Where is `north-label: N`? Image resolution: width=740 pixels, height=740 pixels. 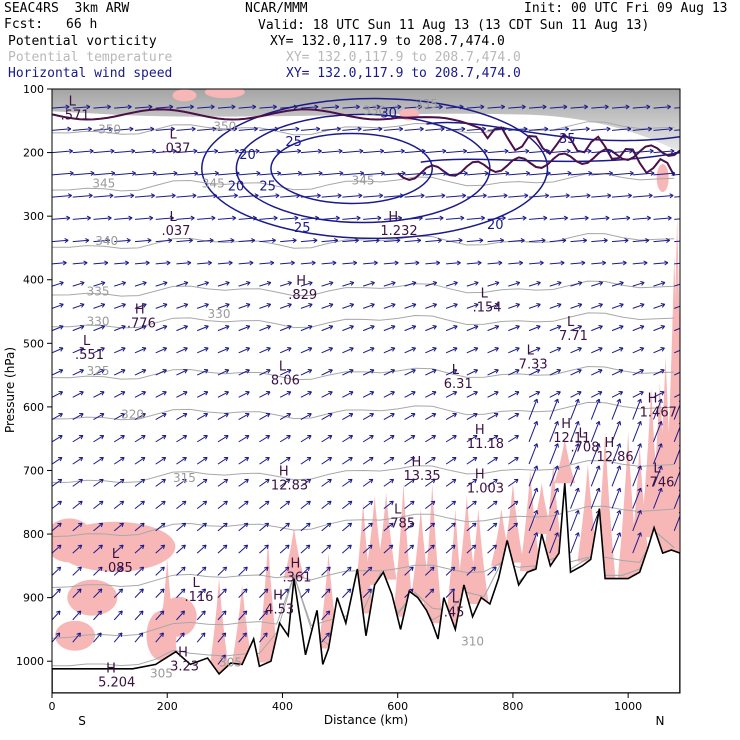 north-label: N is located at coordinates (660, 721).